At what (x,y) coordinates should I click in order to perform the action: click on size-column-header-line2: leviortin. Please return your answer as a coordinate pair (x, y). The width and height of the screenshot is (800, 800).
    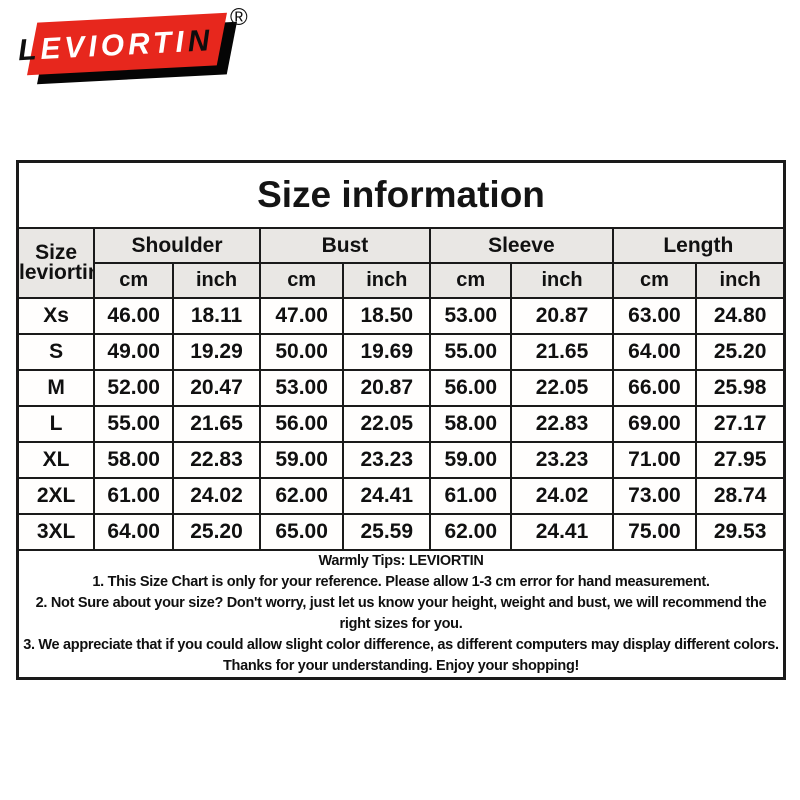
    Looking at the image, I should click on (57, 272).